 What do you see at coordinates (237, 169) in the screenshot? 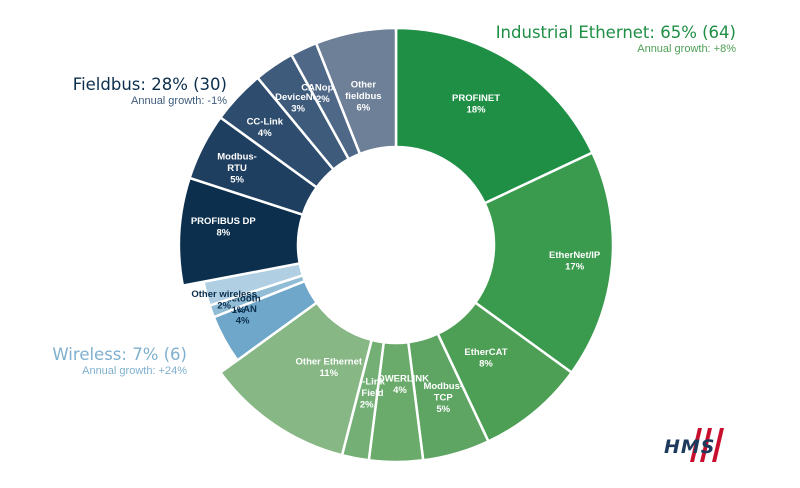
I see `slice-label-modbus-rtu: Modbus-RTU 5%` at bounding box center [237, 169].